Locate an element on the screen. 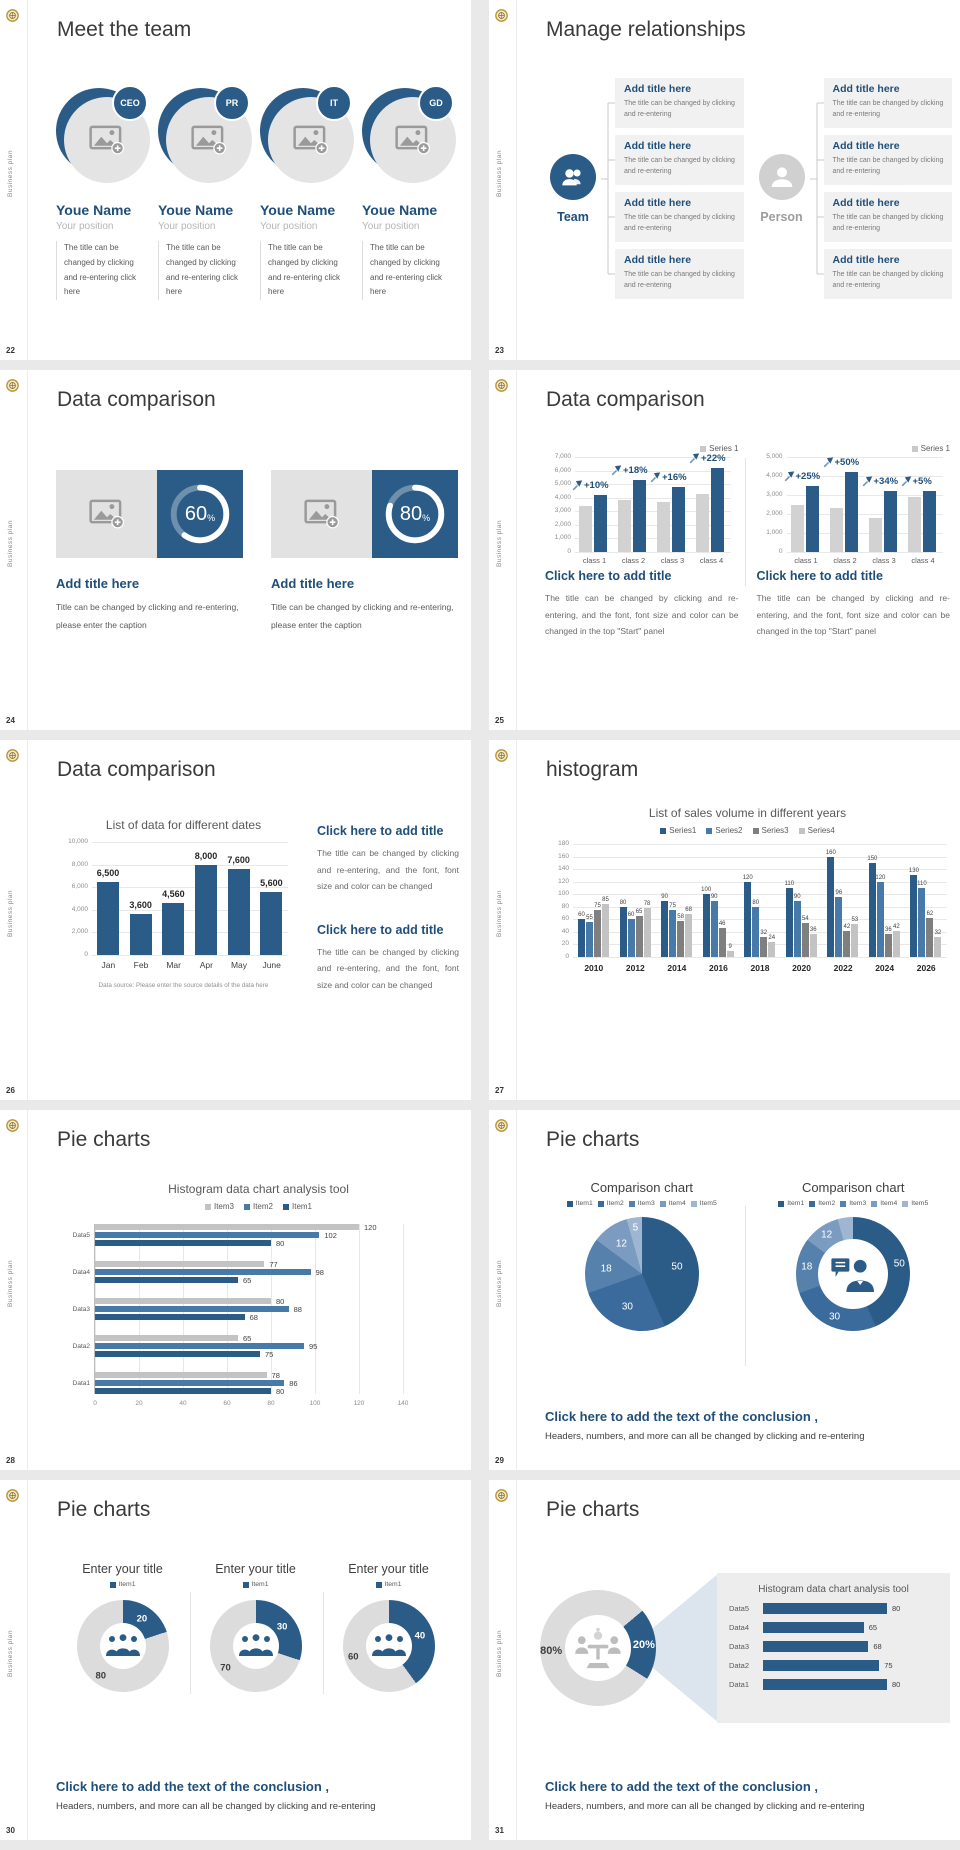  x-tick-label: 140 is located at coordinates (403, 1403).